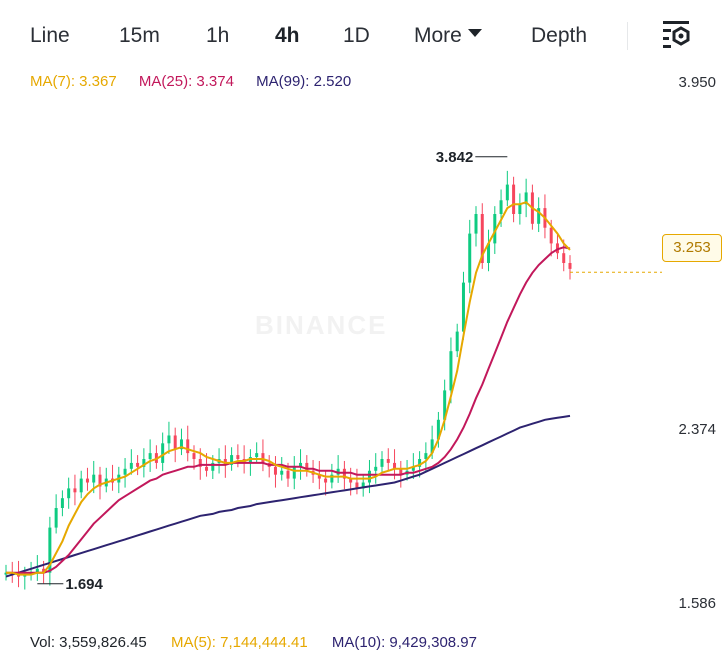 This screenshot has width=728, height=660. Describe the element at coordinates (287, 35) in the screenshot. I see `tab-4h: 4h` at that location.